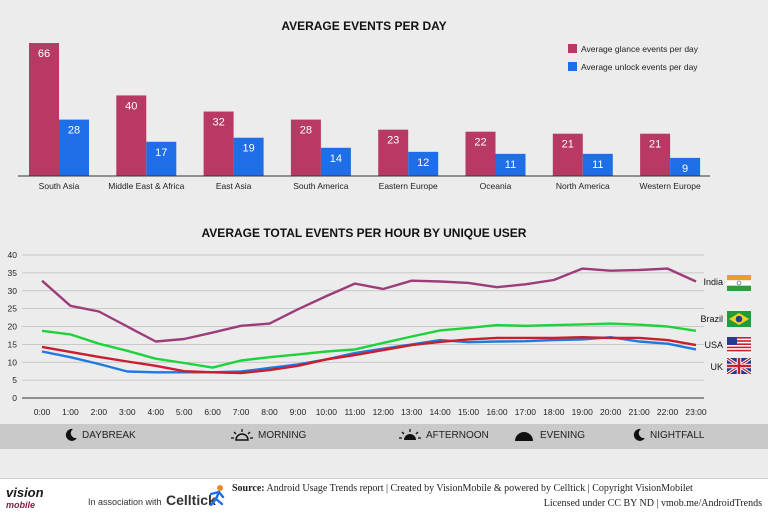 The image size is (768, 515). What do you see at coordinates (412, 412) in the screenshot?
I see `x-tick-label: 13:00` at bounding box center [412, 412].